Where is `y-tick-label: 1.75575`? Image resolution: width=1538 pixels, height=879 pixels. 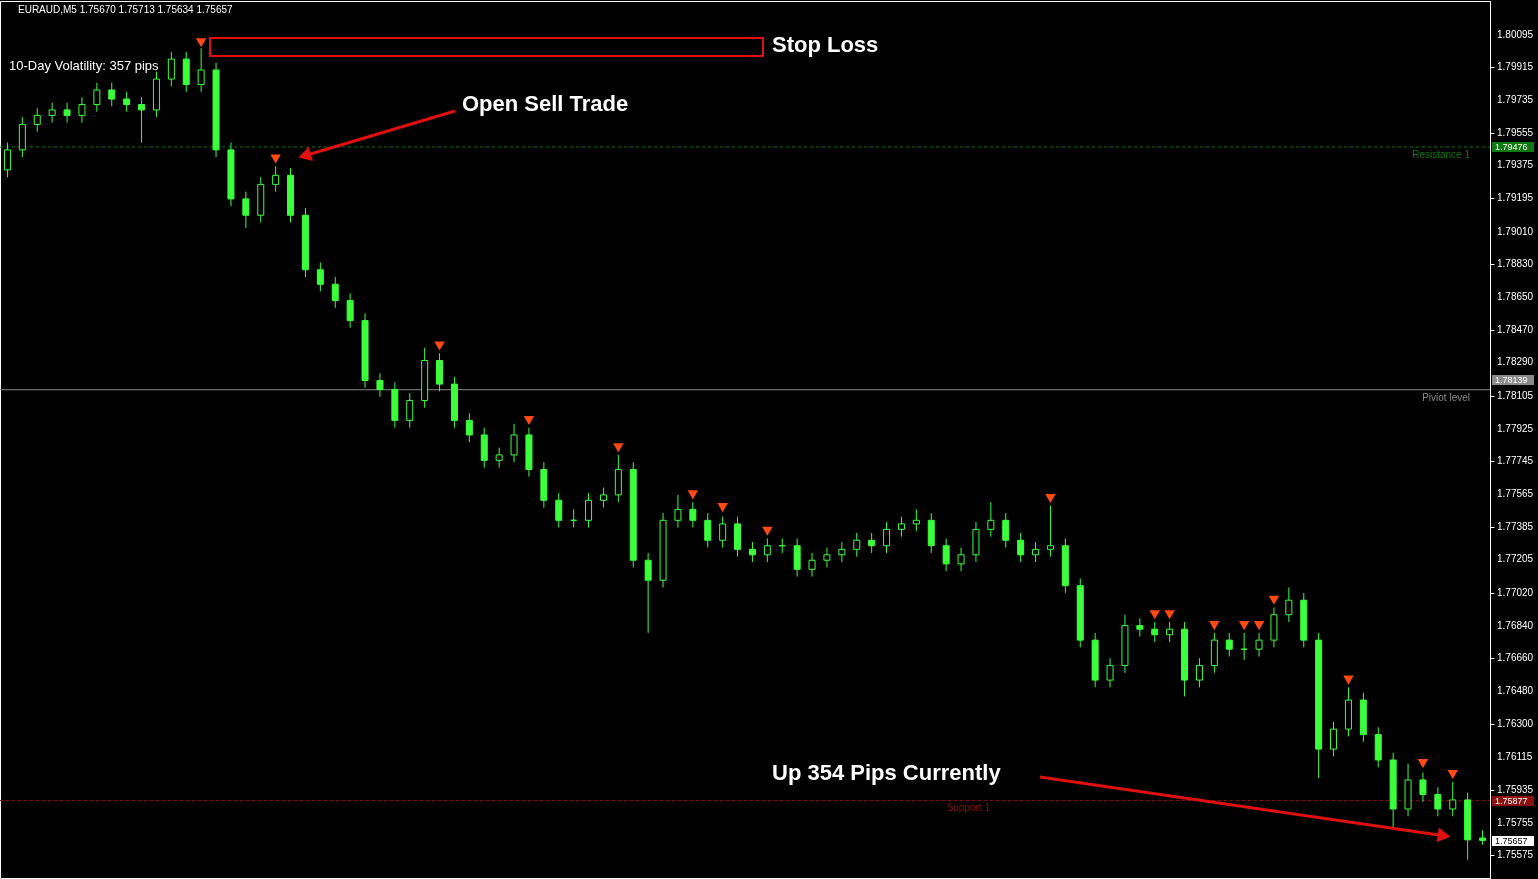
y-tick-label: 1.75575 is located at coordinates (1515, 855).